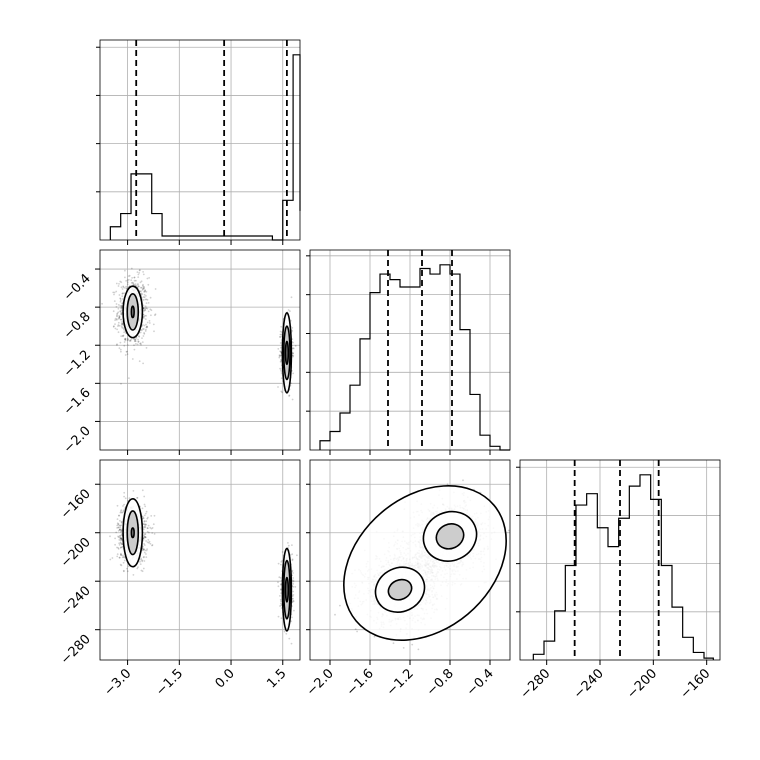 The image size is (760, 760). What do you see at coordinates (76, 553) in the screenshot?
I see `y-tick-label: −200` at bounding box center [76, 553].